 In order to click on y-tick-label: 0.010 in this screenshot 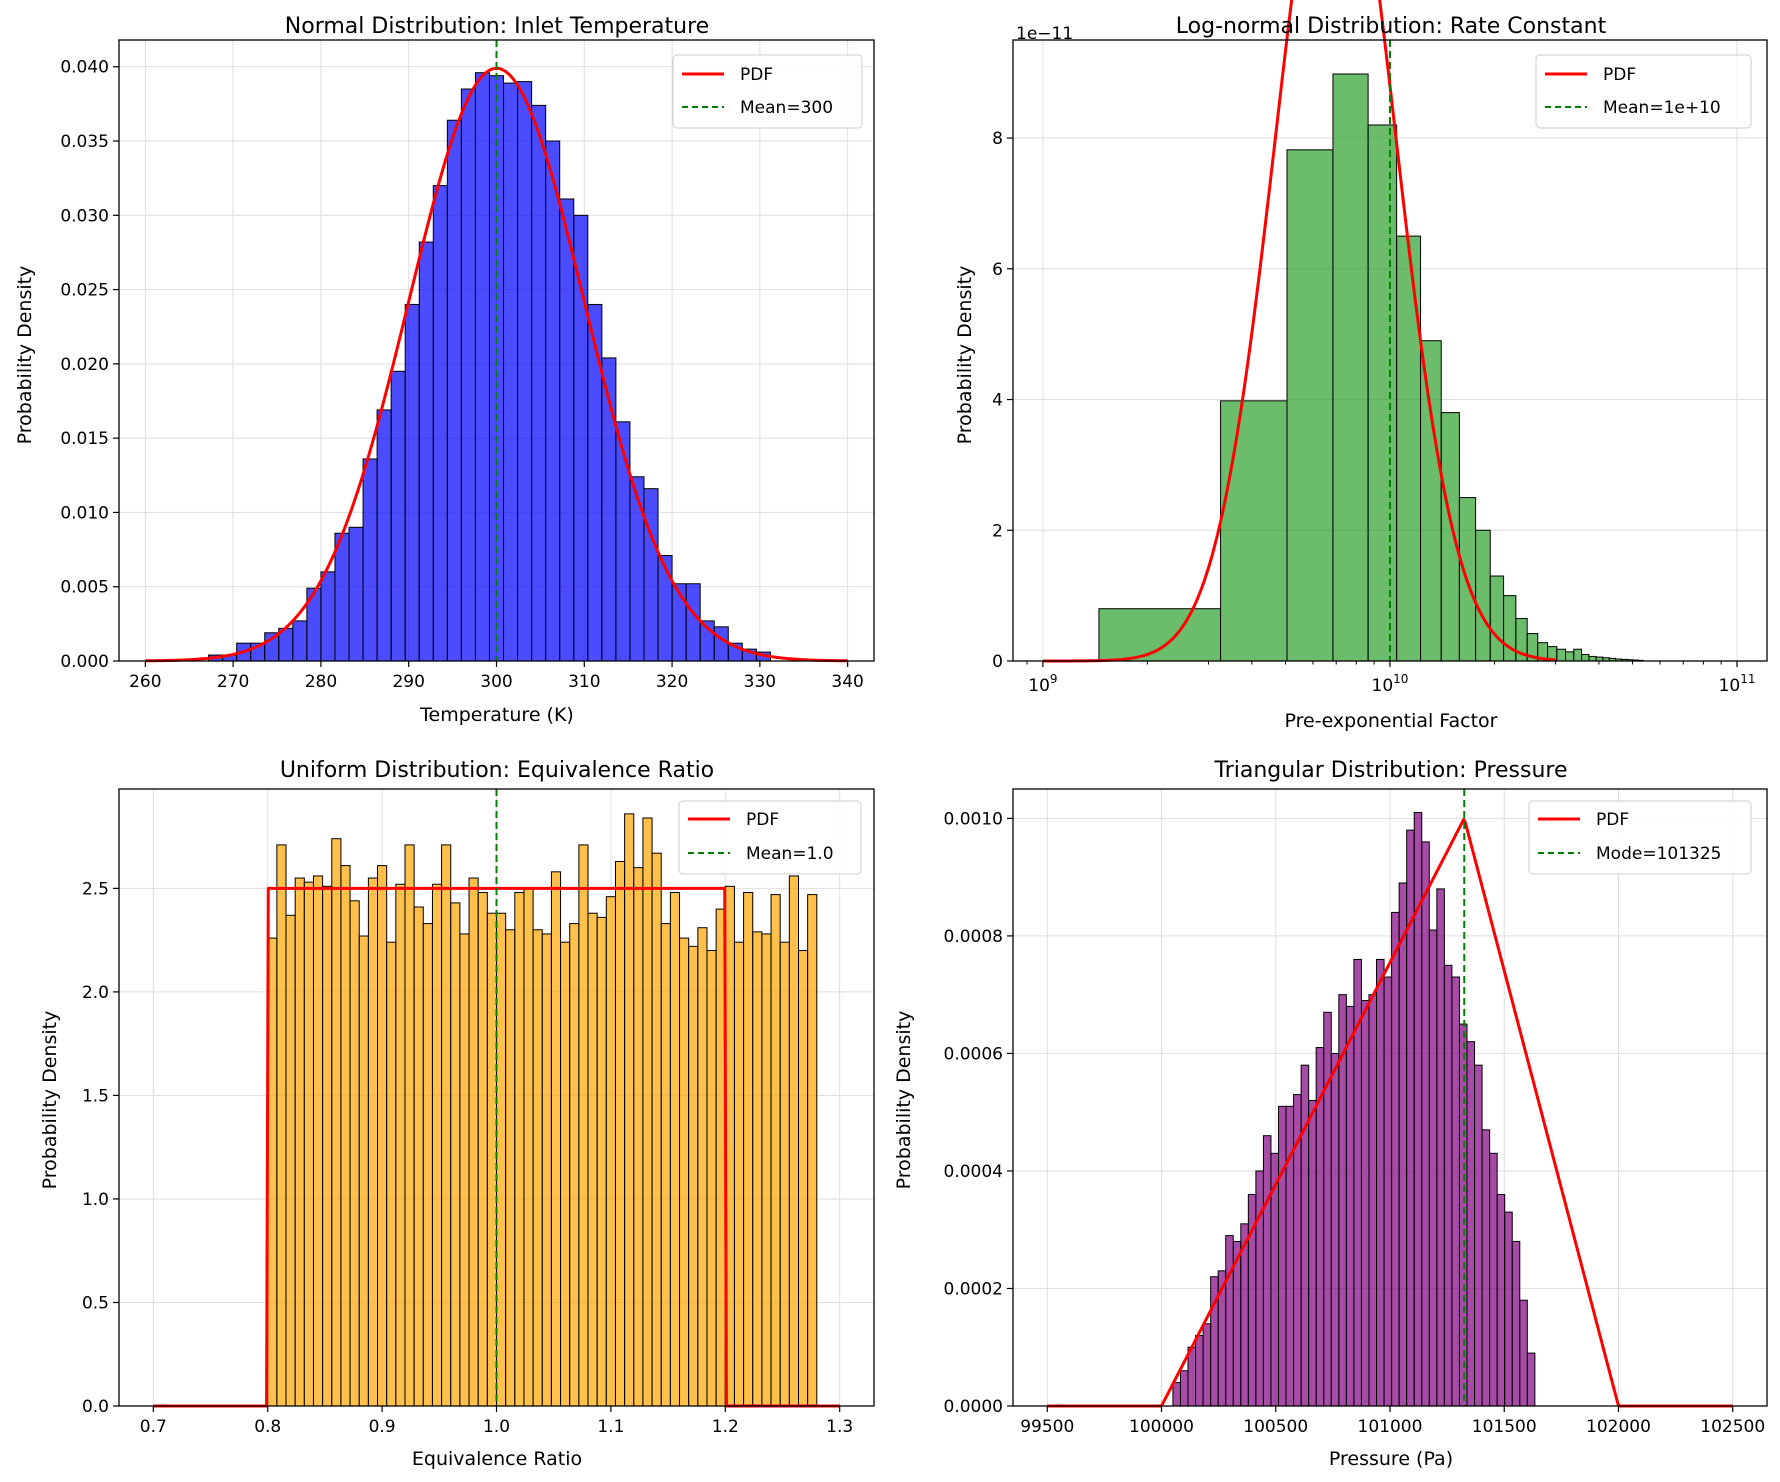, I will do `click(84, 513)`.